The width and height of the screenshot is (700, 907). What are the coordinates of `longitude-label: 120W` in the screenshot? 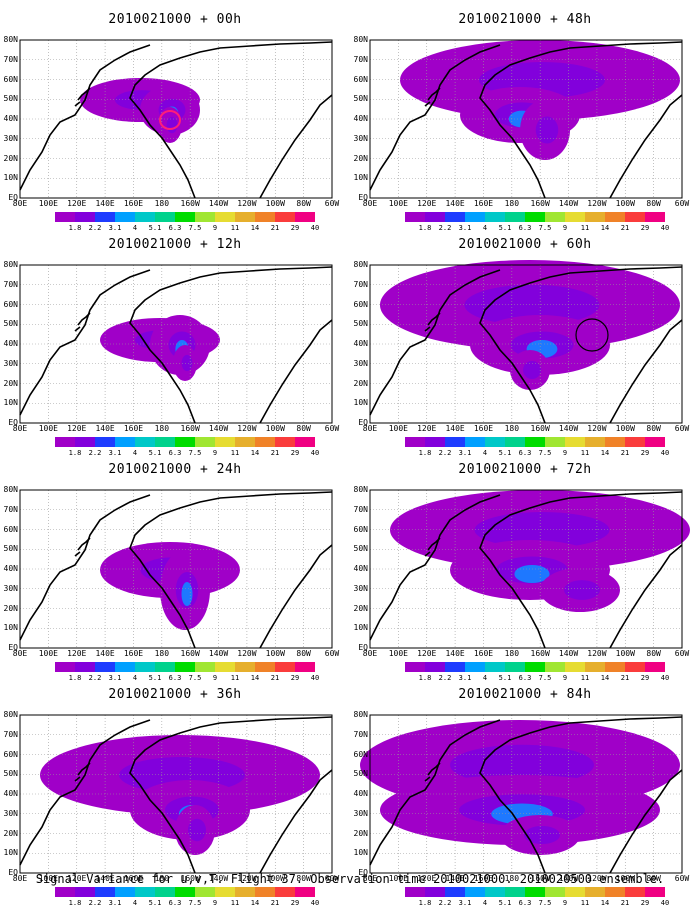 It's located at (247, 428).